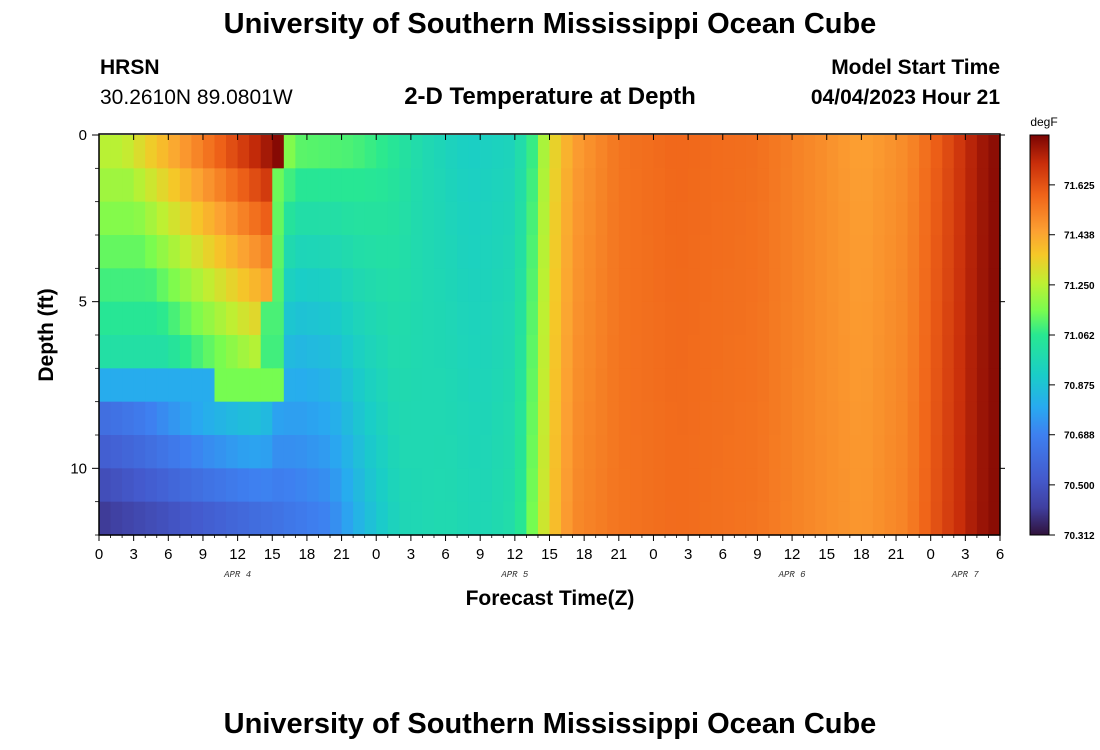 The image size is (1100, 750). Describe the element at coordinates (237, 575) in the screenshot. I see `day-label: APR 4` at that location.